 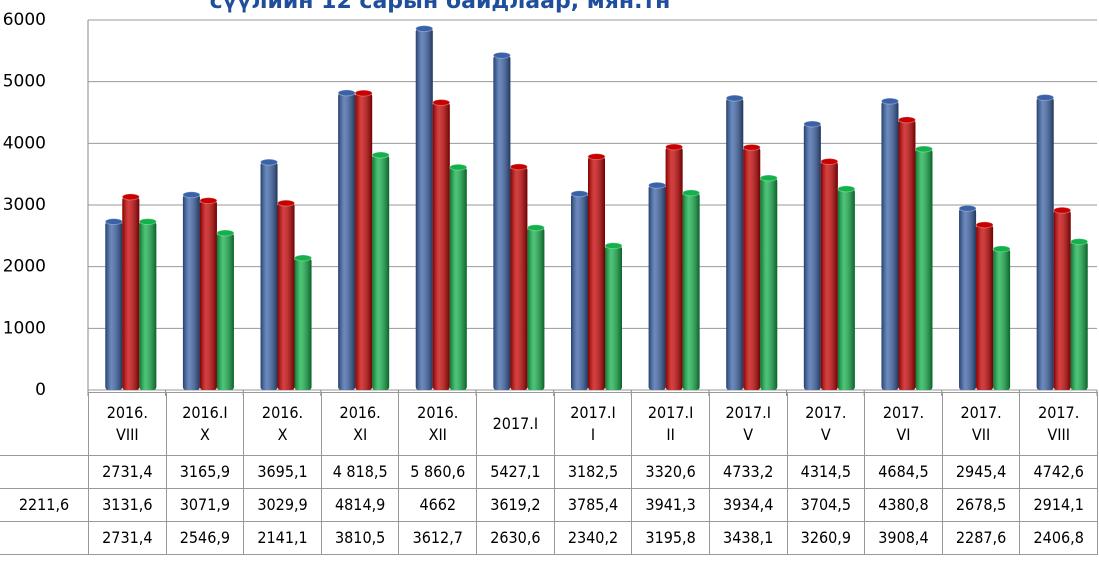 I want to click on x-tick-label: 2017.I, so click(x=515, y=424).